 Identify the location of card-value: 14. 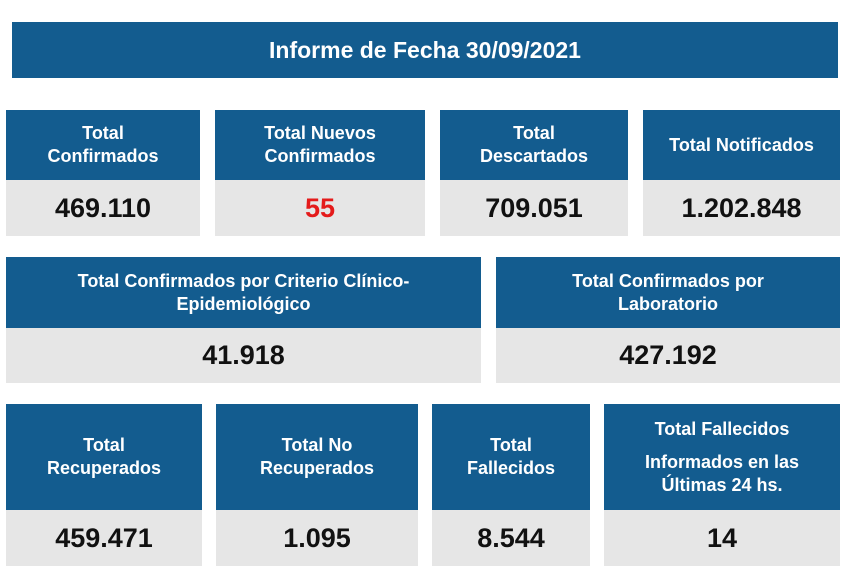
(722, 538).